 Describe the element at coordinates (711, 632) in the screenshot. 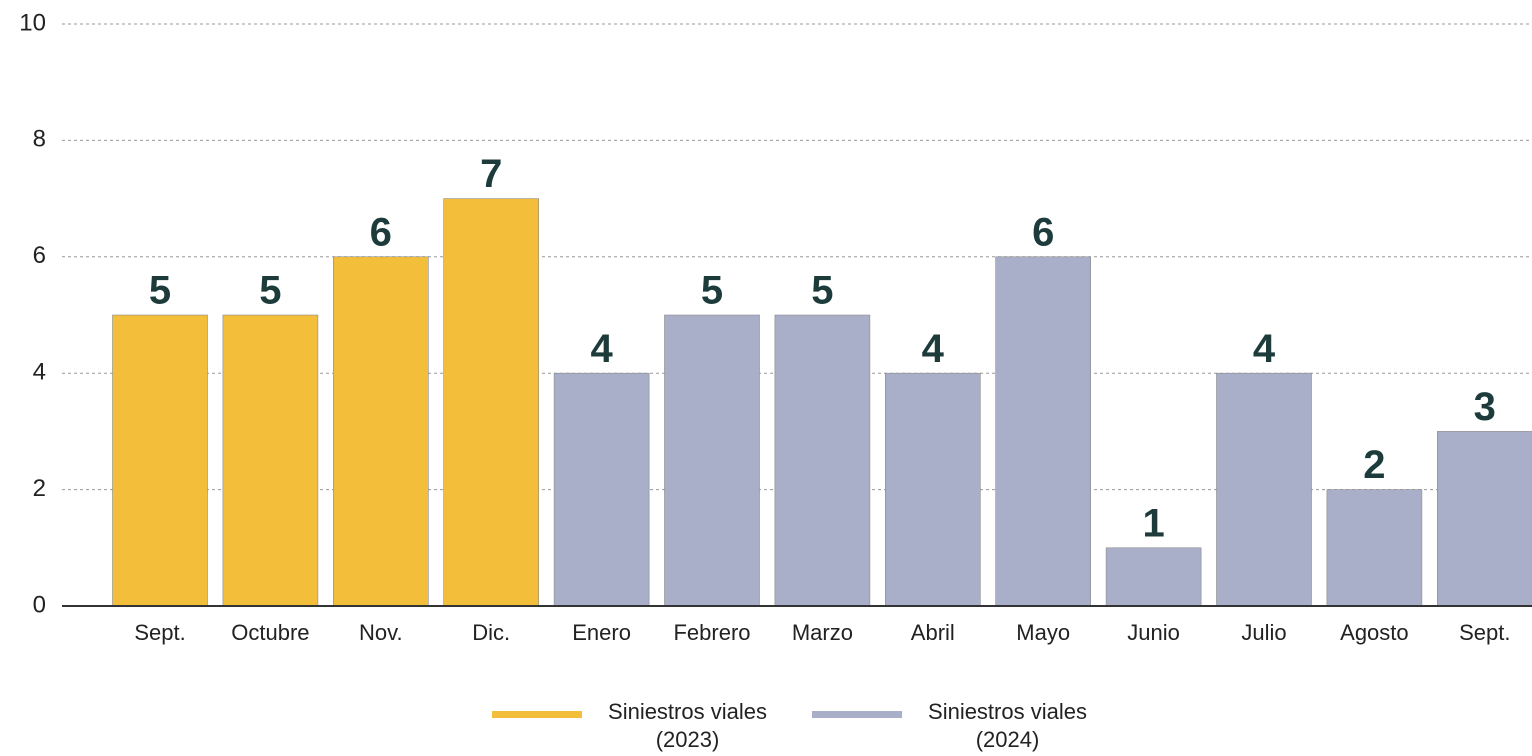

I see `x-tick-label: Febrero` at that location.